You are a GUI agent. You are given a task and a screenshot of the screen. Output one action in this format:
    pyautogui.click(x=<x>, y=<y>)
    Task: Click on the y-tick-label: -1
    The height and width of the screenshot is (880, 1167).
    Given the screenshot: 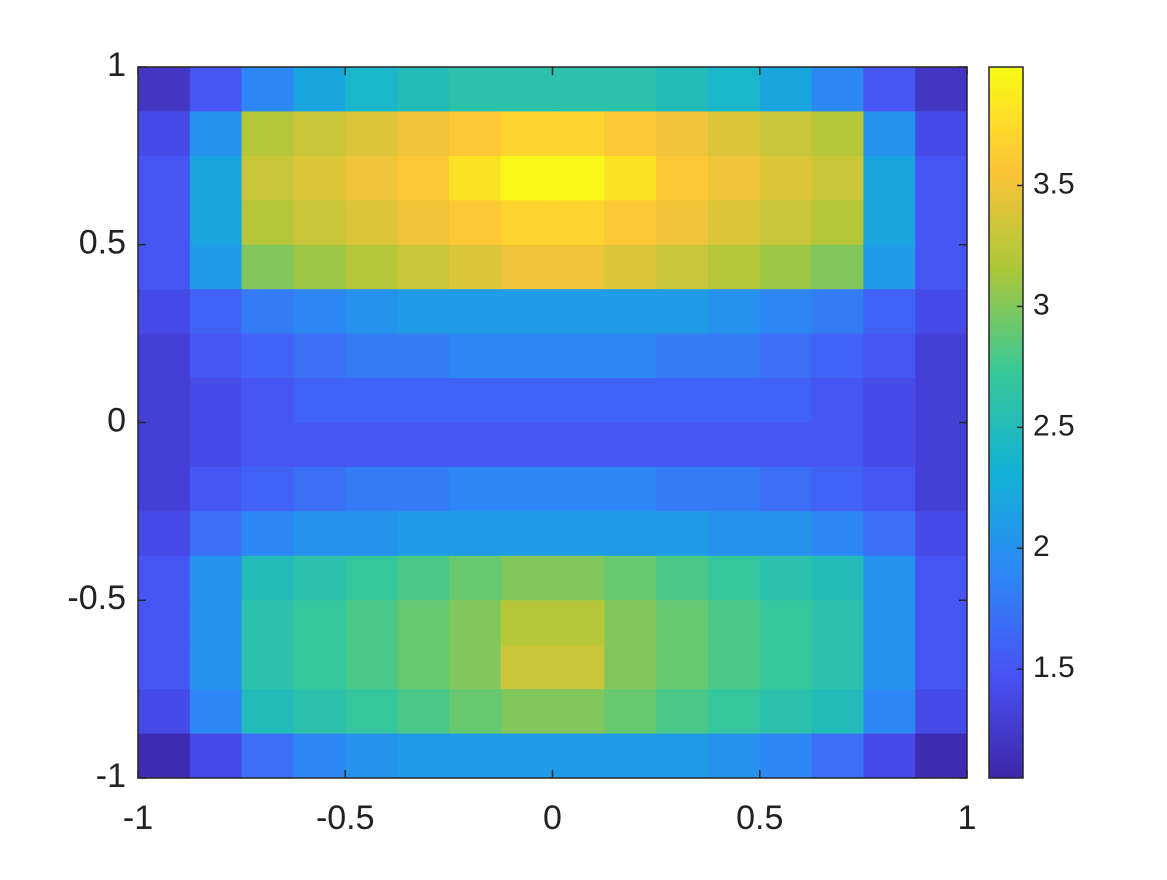 What is the action you would take?
    pyautogui.click(x=111, y=776)
    